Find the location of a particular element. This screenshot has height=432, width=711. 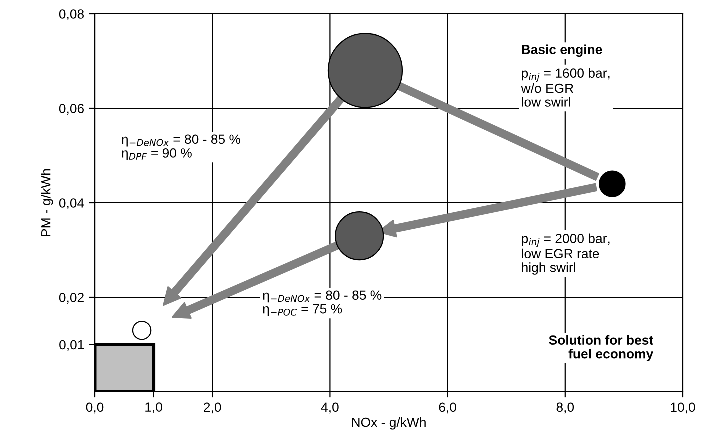

y-tick-label: 0,02 is located at coordinates (71, 298).